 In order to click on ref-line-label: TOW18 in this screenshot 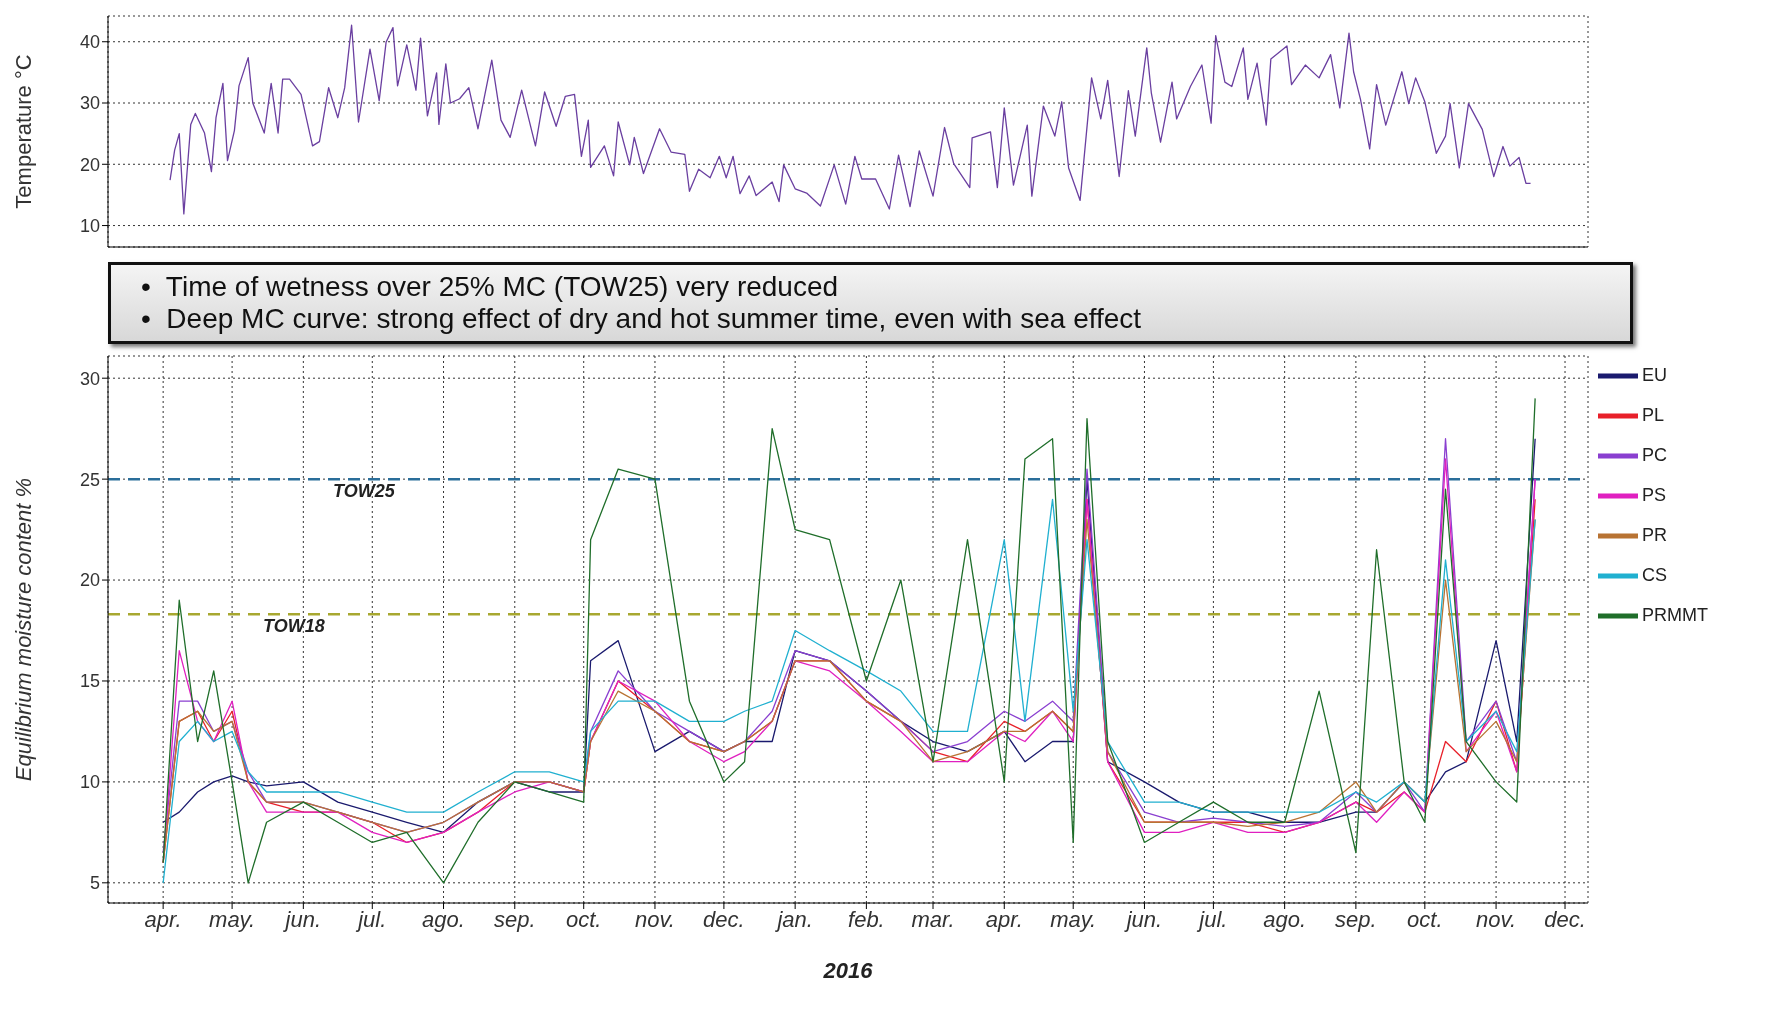, I will do `click(294, 626)`.